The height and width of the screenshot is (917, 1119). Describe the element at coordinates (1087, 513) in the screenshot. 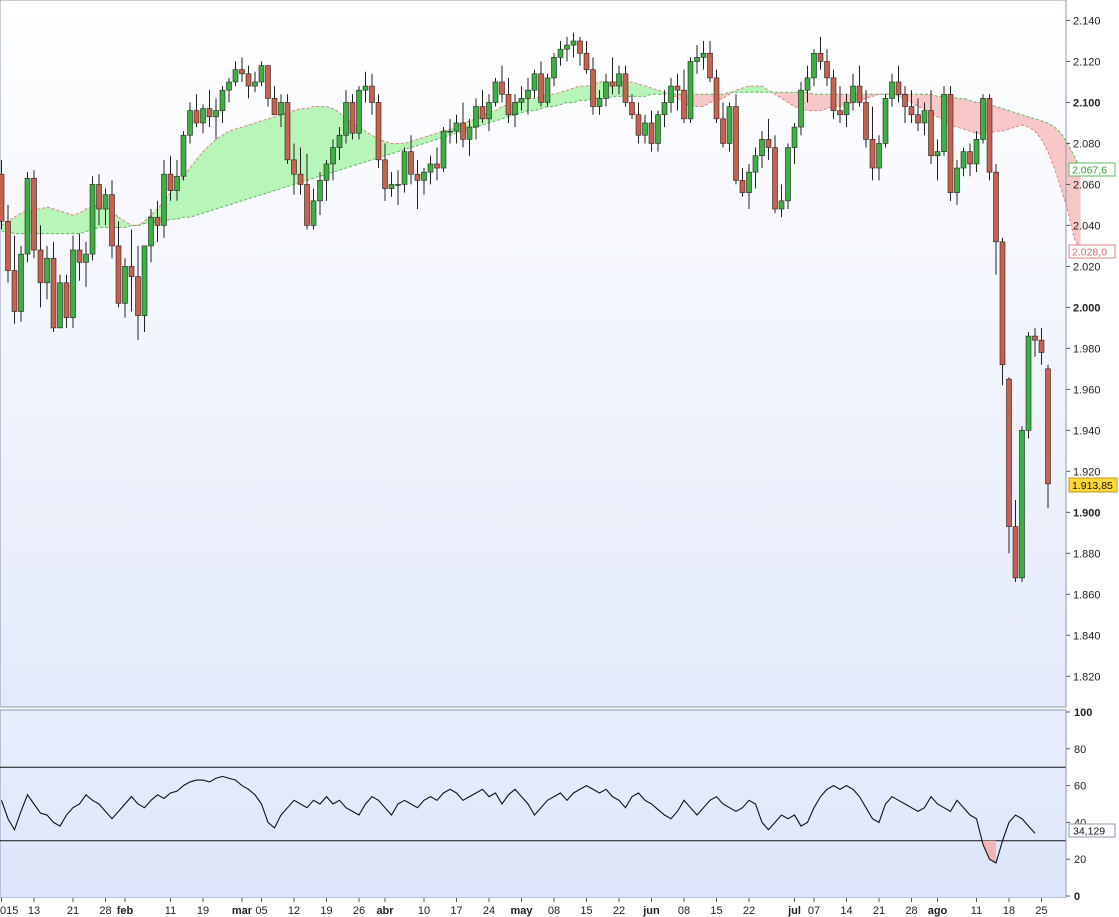

I see `price-tick-label: 1.900` at that location.